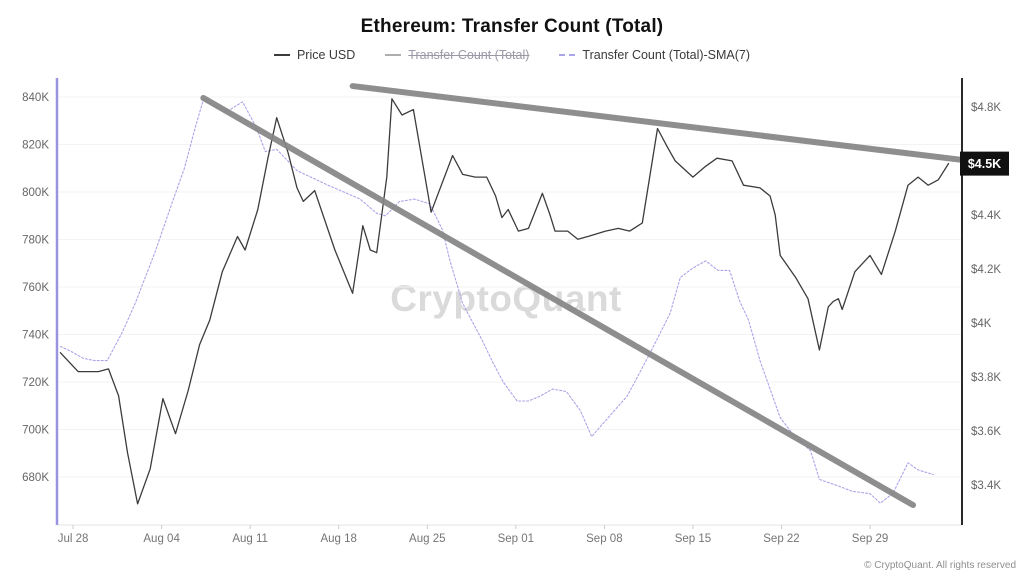 The width and height of the screenshot is (1024, 576). I want to click on right-axis-tick-label: $4K, so click(981, 324).